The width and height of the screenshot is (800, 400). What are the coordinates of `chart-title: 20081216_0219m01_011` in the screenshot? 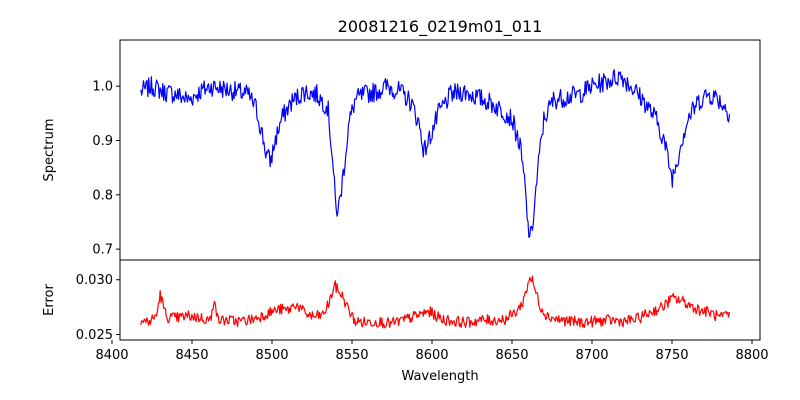 It's located at (440, 27).